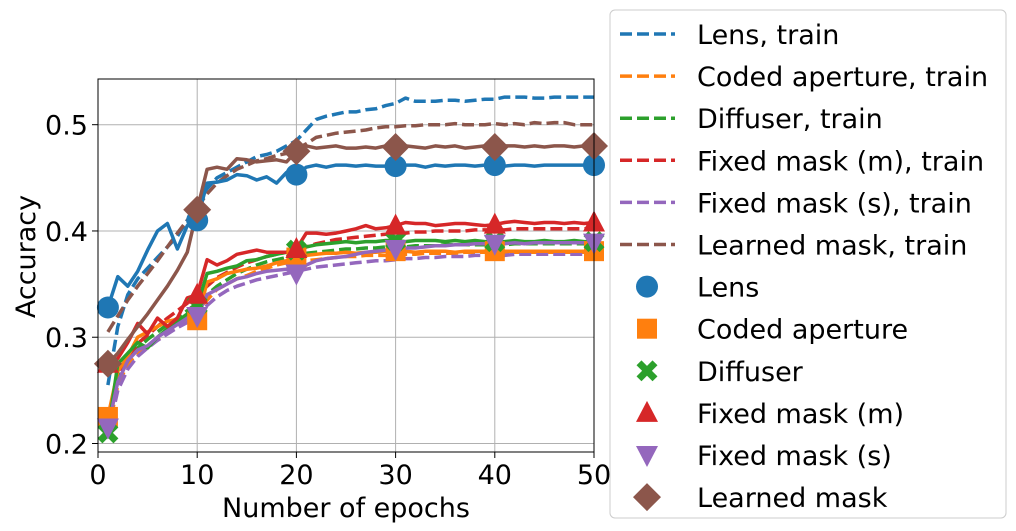 The image size is (1016, 531). I want to click on legend-marker-stroke, so click(647, 371).